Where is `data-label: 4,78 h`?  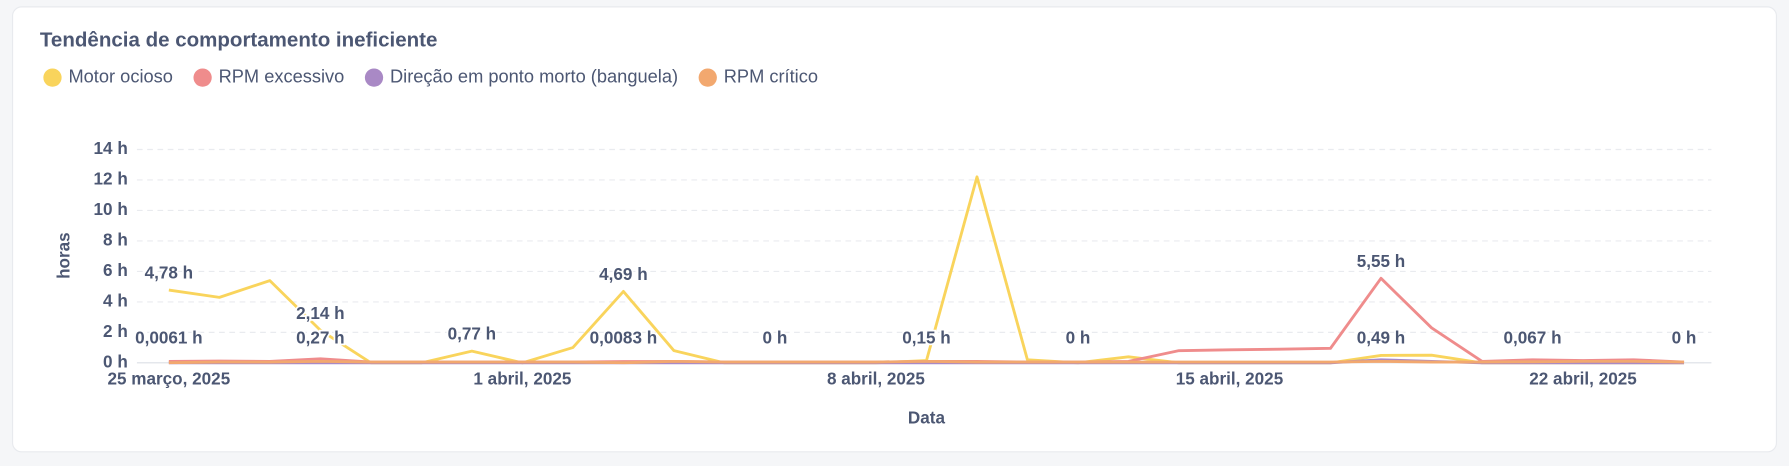
data-label: 4,78 h is located at coordinates (169, 273).